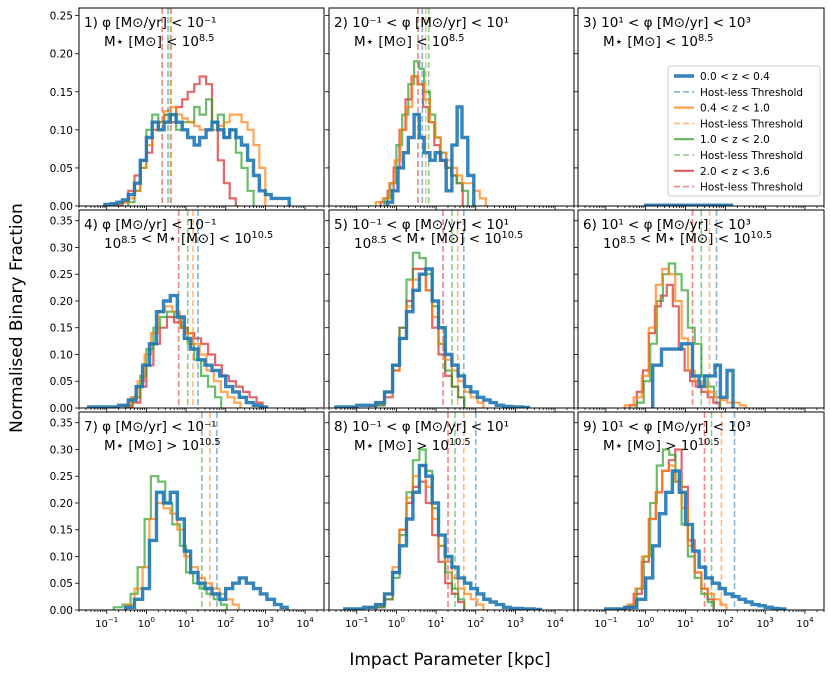 The width and height of the screenshot is (830, 686). What do you see at coordinates (61, 275) in the screenshot?
I see `panel-4-ytick-label: 0.25` at bounding box center [61, 275].